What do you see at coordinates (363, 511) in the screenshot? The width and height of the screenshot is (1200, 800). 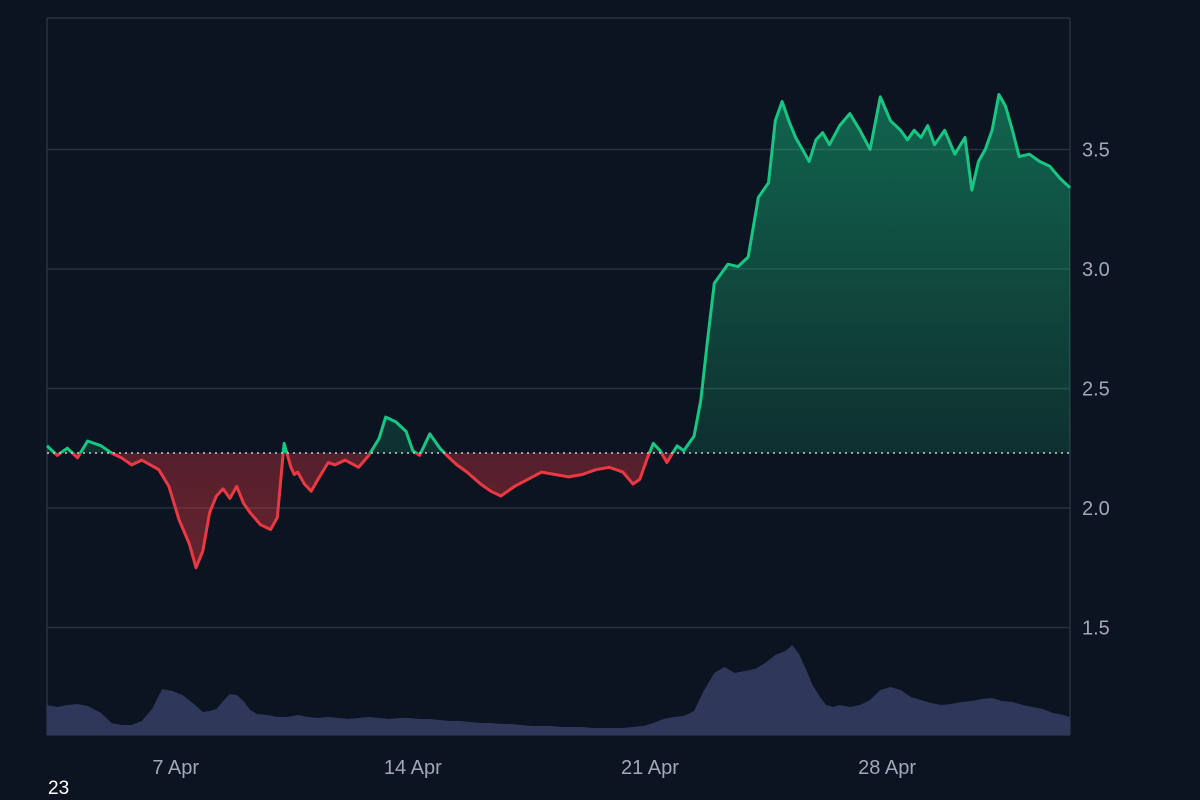 I see `price-line-down` at bounding box center [363, 511].